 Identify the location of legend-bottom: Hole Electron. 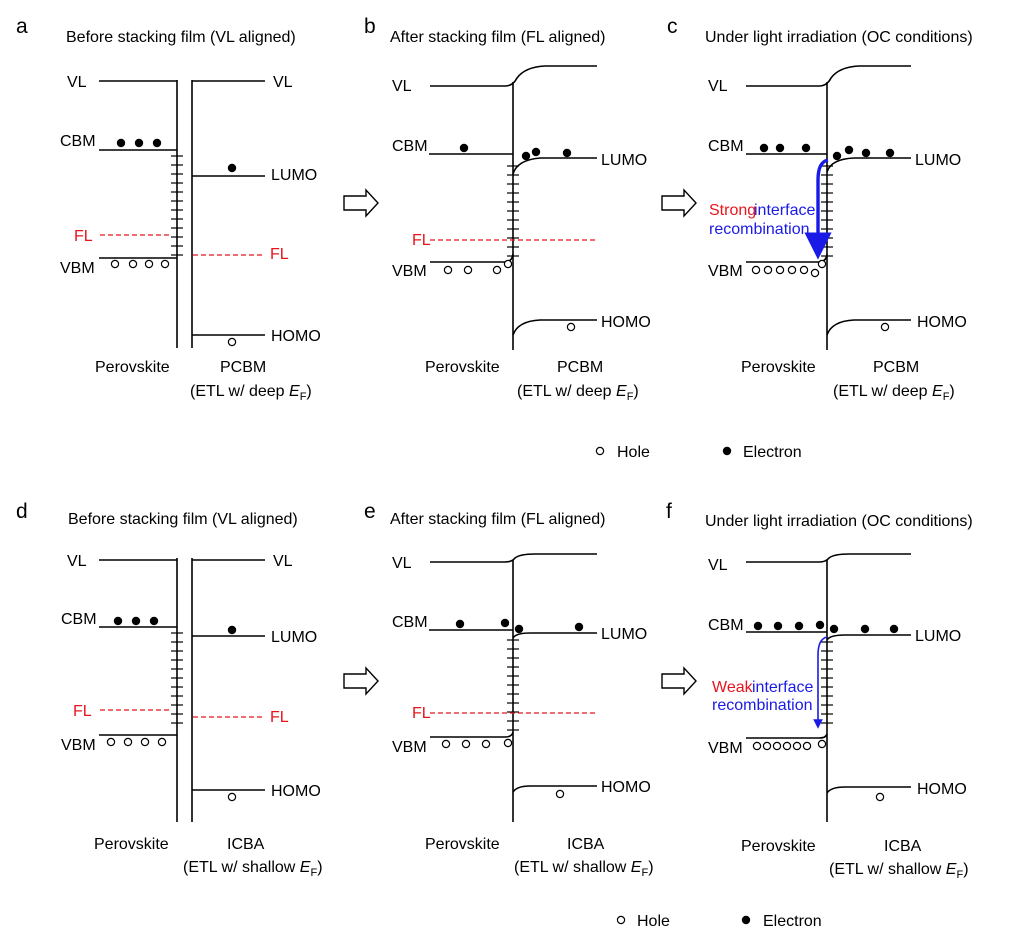
(719, 921).